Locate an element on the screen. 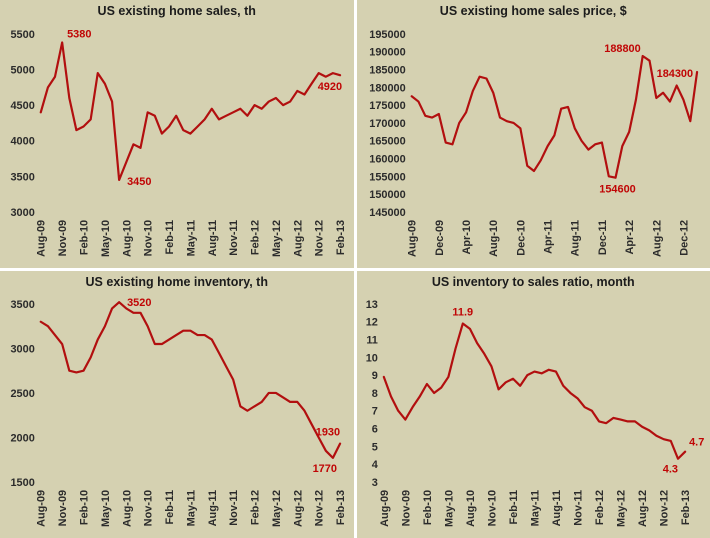  y-tick-label: 2000 is located at coordinates (22, 439).